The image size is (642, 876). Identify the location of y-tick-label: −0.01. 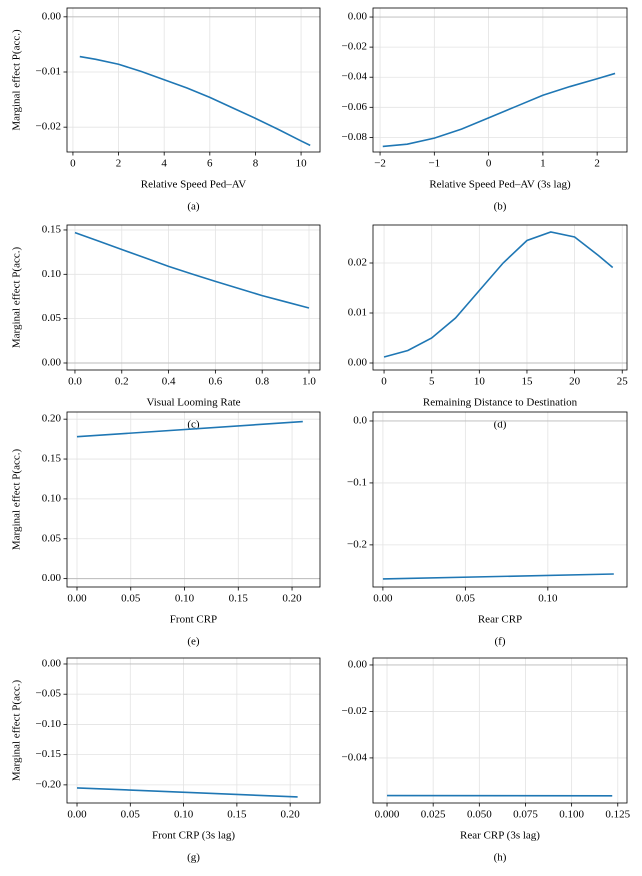
(48, 72).